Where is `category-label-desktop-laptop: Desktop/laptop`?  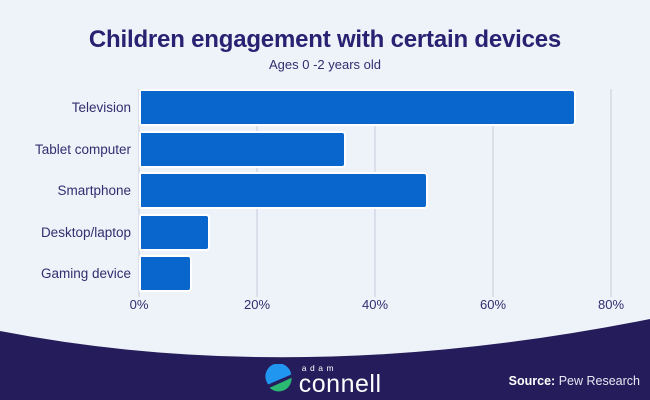
category-label-desktop-laptop: Desktop/laptop is located at coordinates (85, 232).